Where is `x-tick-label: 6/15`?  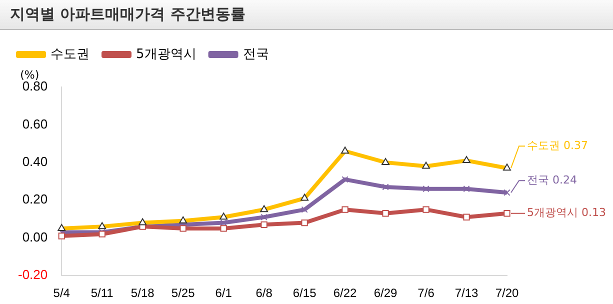
x-tick-label: 6/15 is located at coordinates (304, 293).